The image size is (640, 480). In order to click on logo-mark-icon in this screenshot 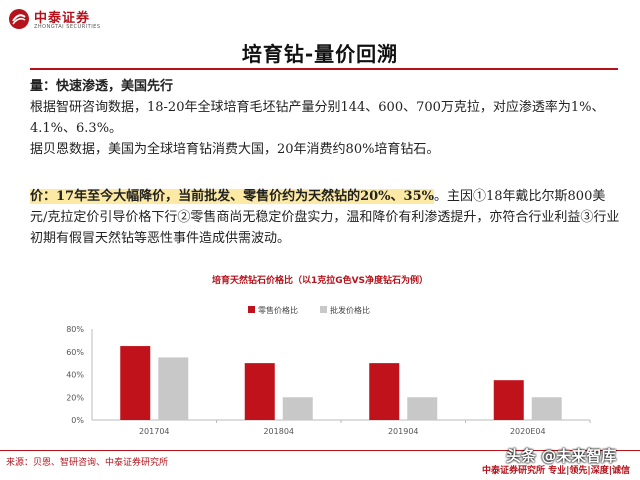, I will do `click(19, 19)`.